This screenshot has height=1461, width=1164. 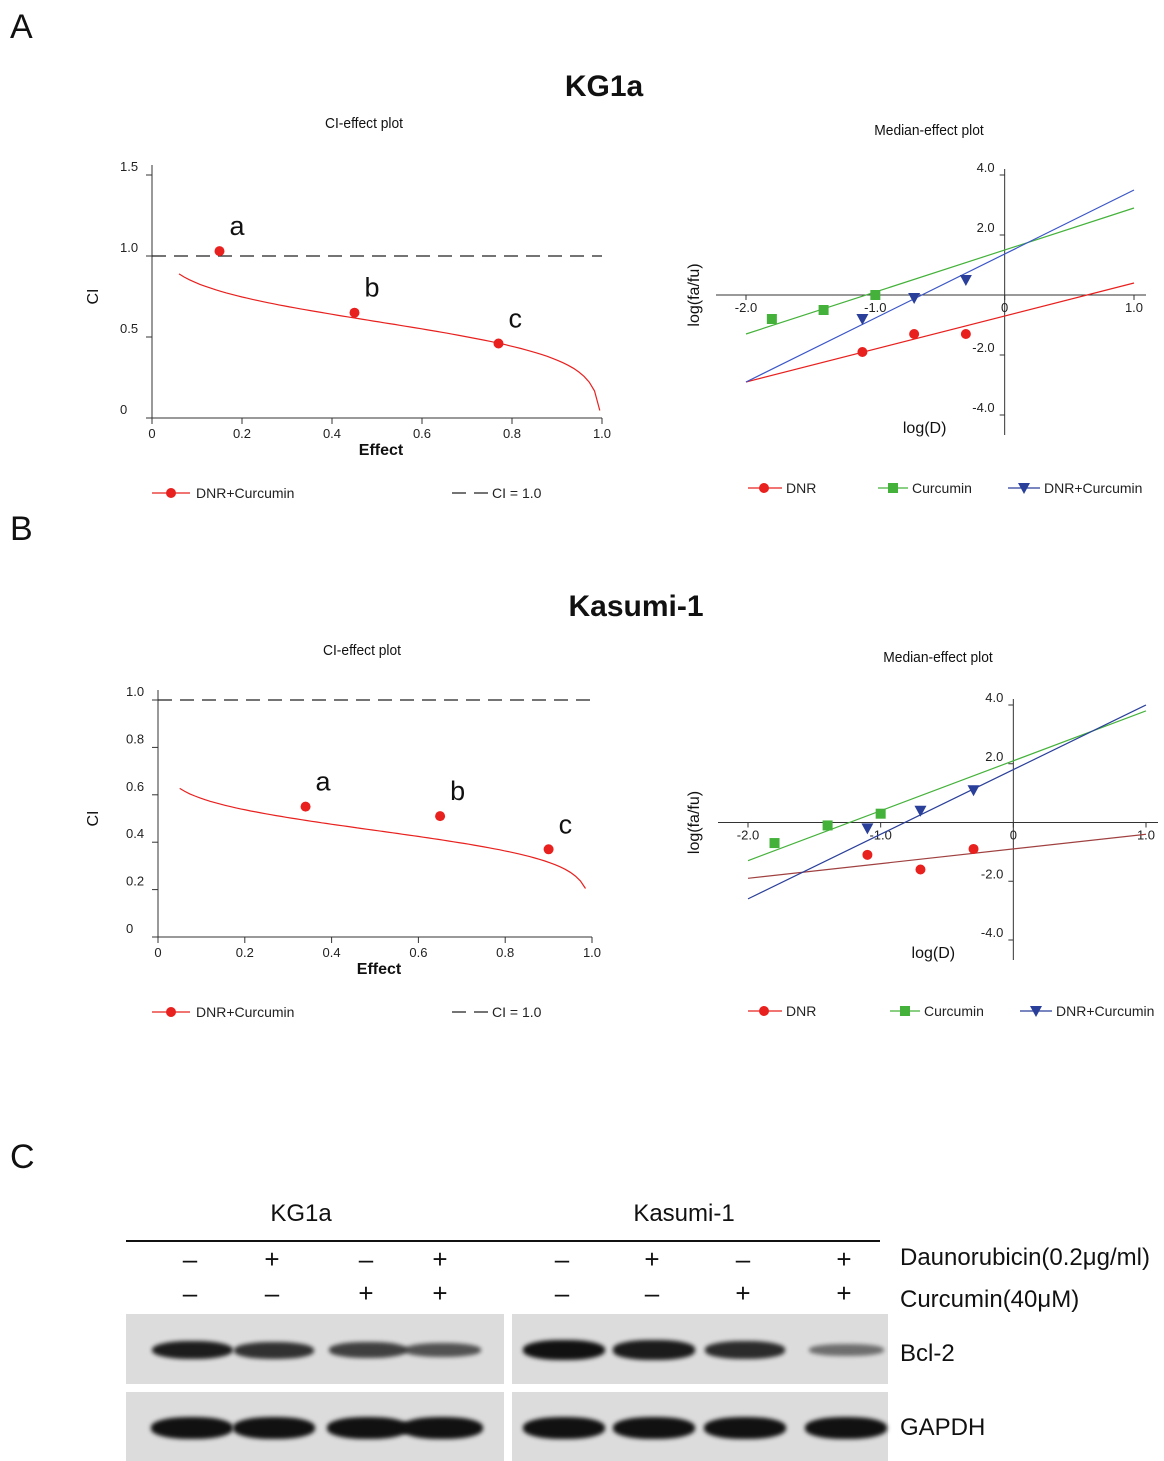 I want to click on panel-letter-a: A, so click(x=21, y=27).